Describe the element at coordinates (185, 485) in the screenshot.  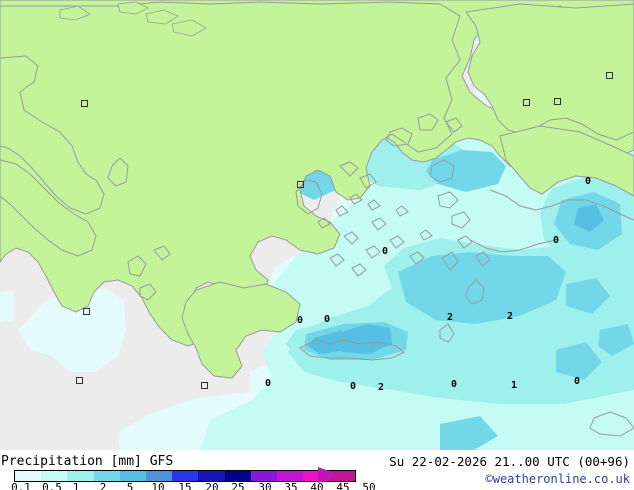
I see `tick-label: 15` at that location.